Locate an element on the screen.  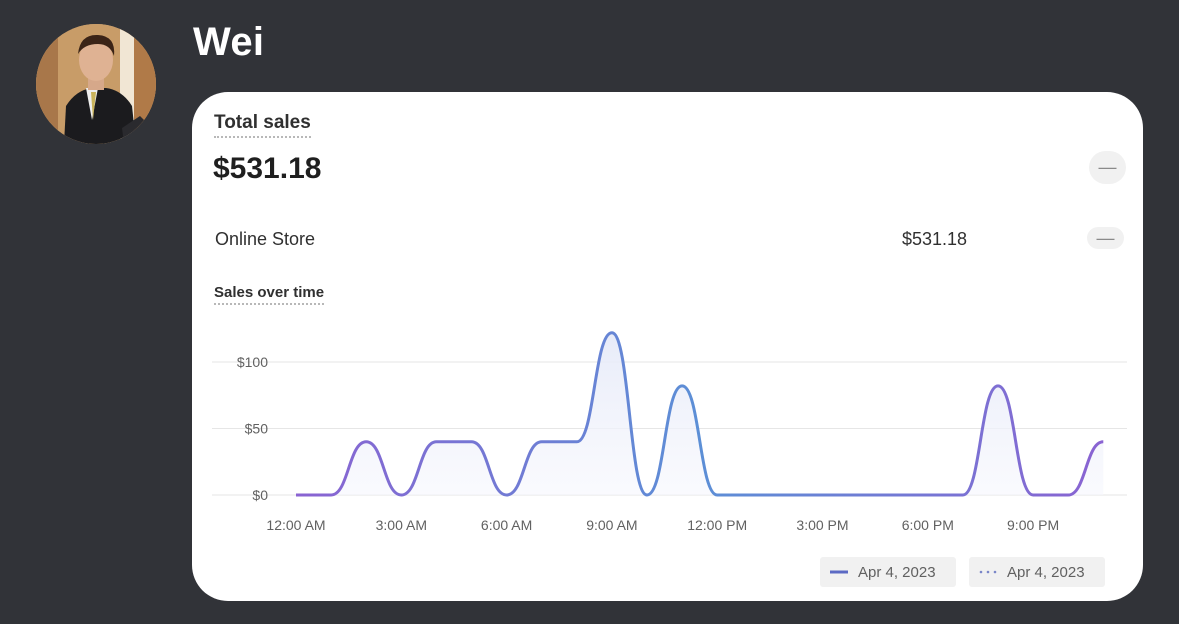
x-tick-label: 12:00 PM is located at coordinates (717, 525).